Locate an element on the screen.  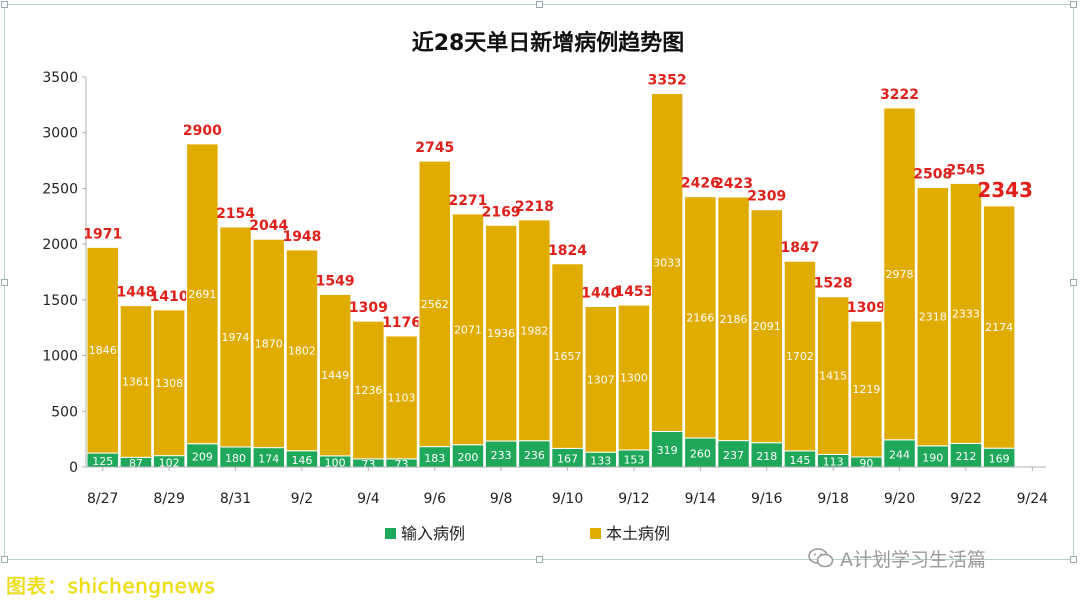
data-label-imported: 113 is located at coordinates (833, 462).